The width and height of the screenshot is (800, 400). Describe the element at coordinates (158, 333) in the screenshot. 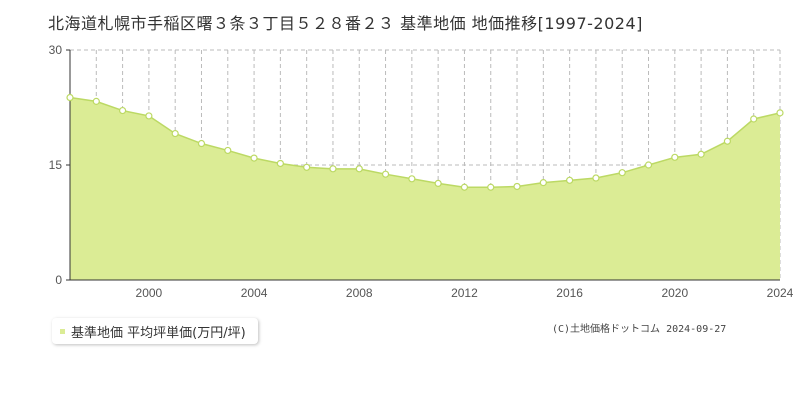

I see `legend-label: 基準地価 平均坪単価(万円/坪)` at that location.